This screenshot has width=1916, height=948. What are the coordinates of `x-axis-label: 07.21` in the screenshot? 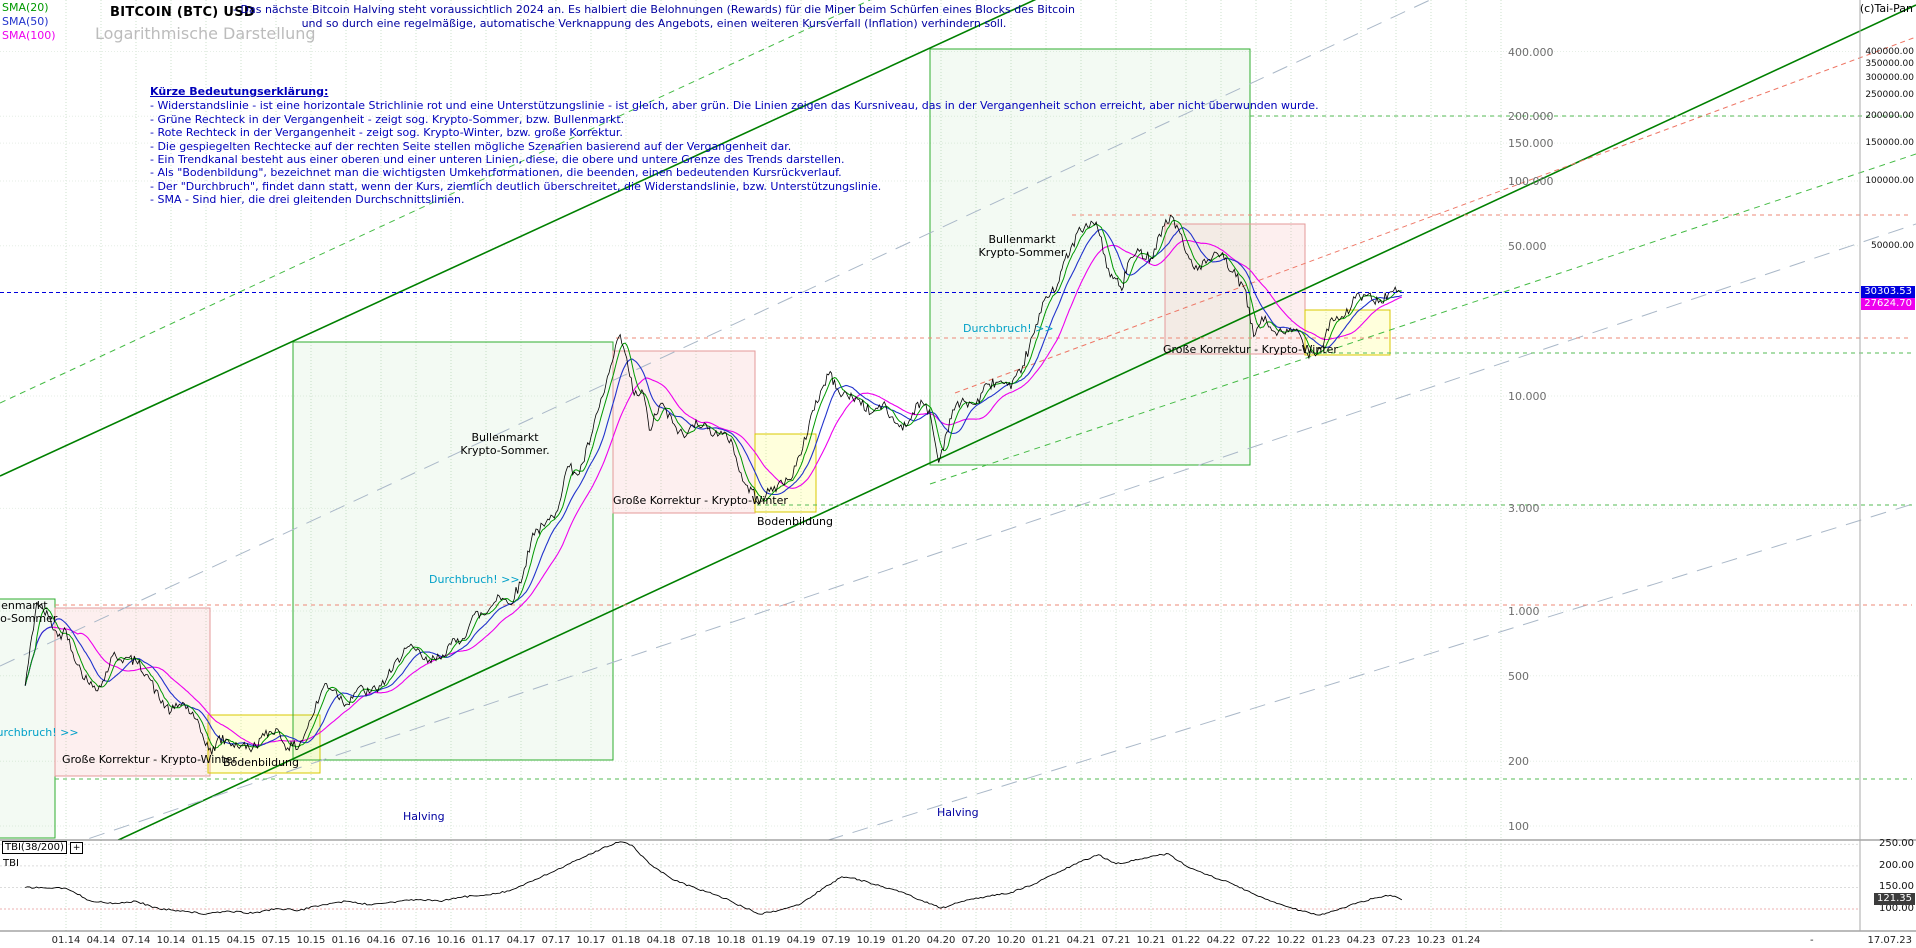 It's located at (1116, 940).